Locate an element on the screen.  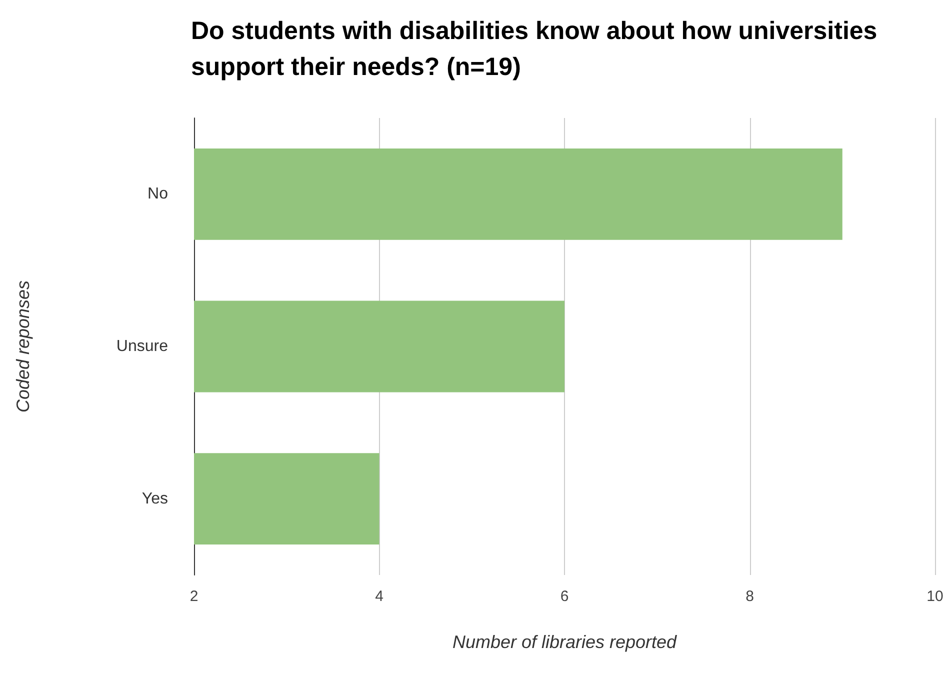
x-tick-label: 10 is located at coordinates (935, 596).